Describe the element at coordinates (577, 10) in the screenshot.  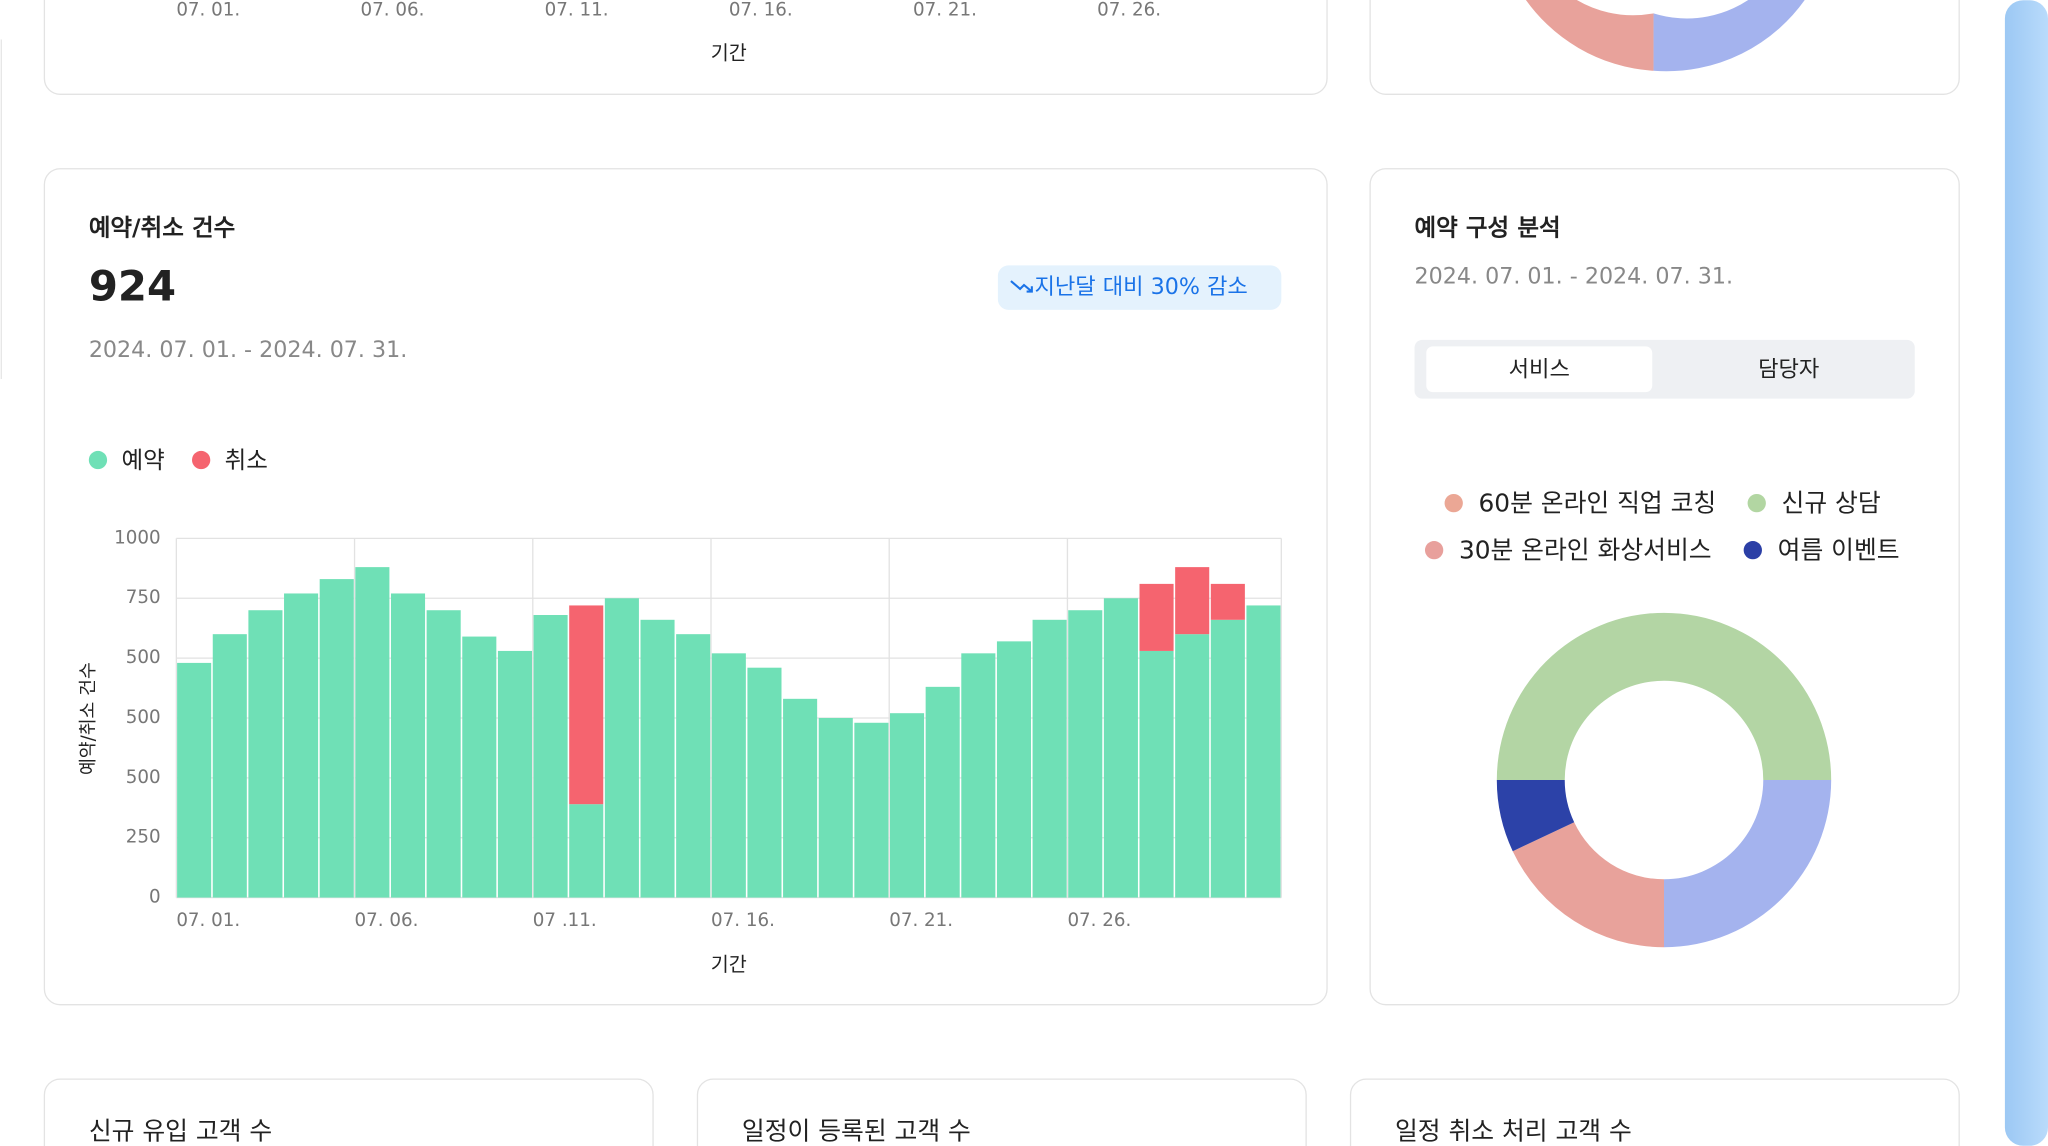
I see `x-tick-label: 07. 11.` at that location.